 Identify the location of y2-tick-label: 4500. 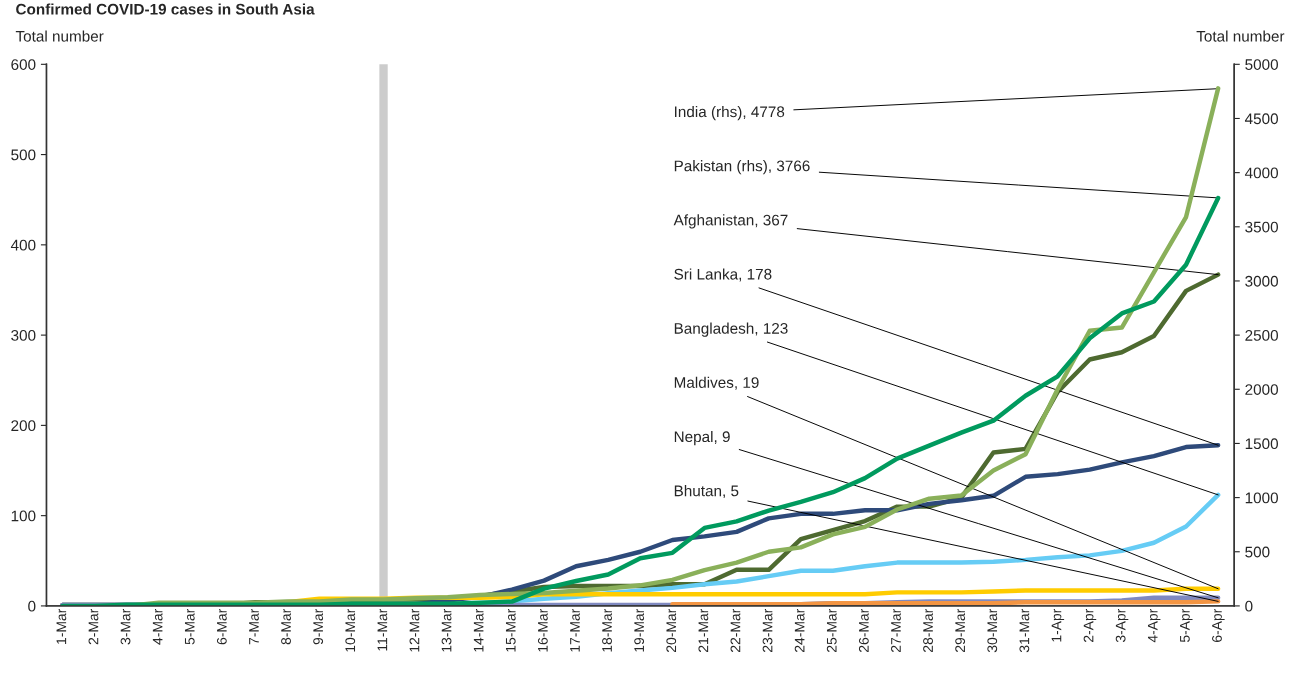
(1261, 119).